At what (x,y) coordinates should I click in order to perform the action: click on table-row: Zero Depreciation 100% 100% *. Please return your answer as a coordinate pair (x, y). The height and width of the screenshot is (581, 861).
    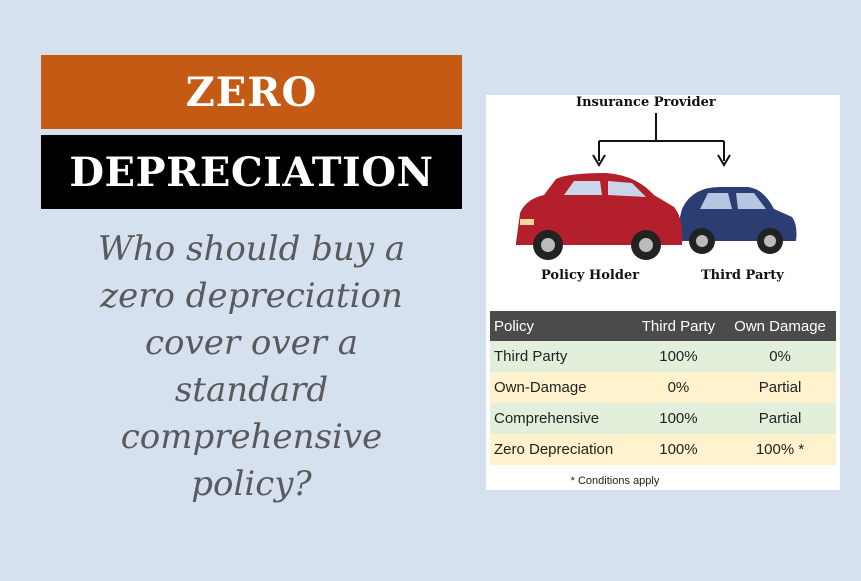
    Looking at the image, I should click on (663, 449).